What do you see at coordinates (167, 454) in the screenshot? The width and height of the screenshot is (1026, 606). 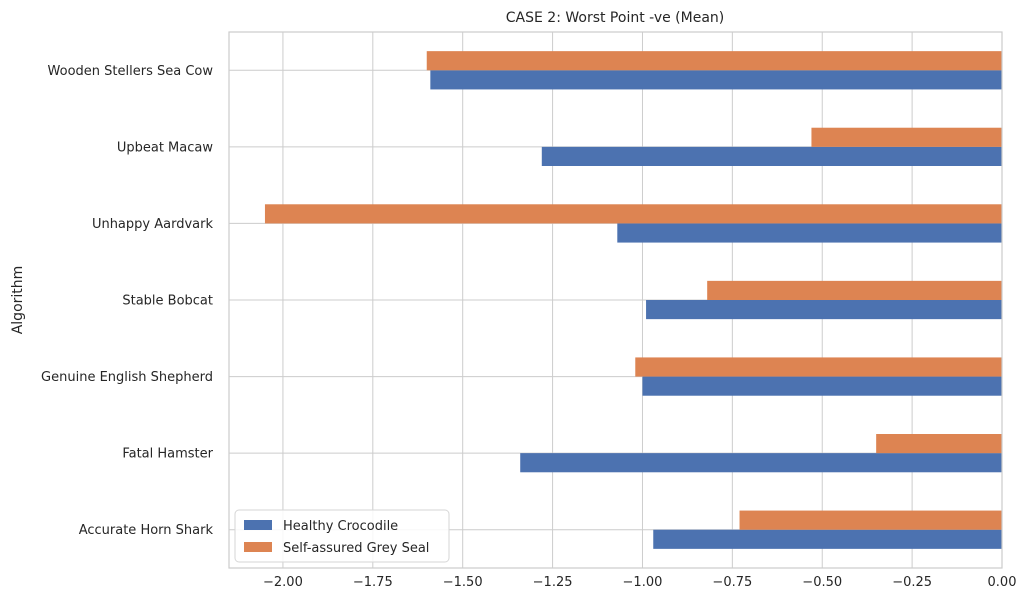 I see `y-category-label: Fatal Hamster` at bounding box center [167, 454].